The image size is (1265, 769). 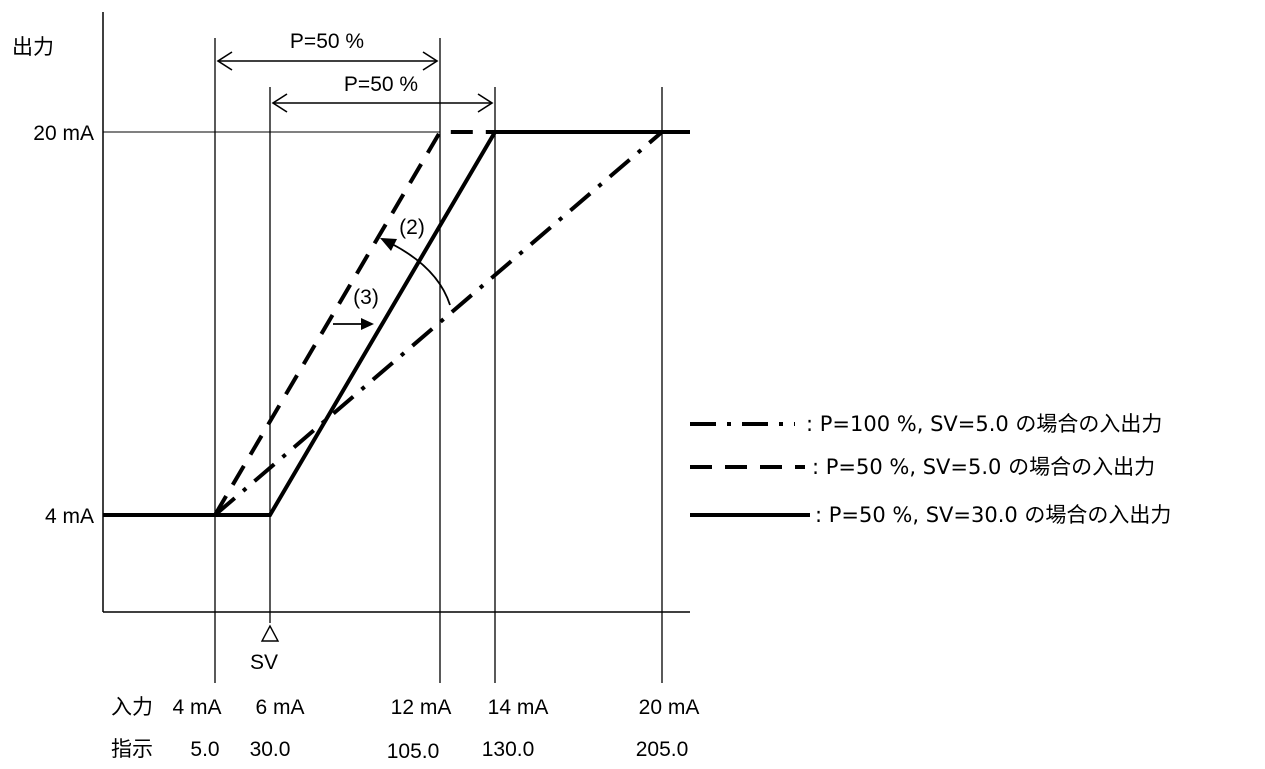 What do you see at coordinates (366, 297) in the screenshot?
I see `annotation-3-label: (3)` at bounding box center [366, 297].